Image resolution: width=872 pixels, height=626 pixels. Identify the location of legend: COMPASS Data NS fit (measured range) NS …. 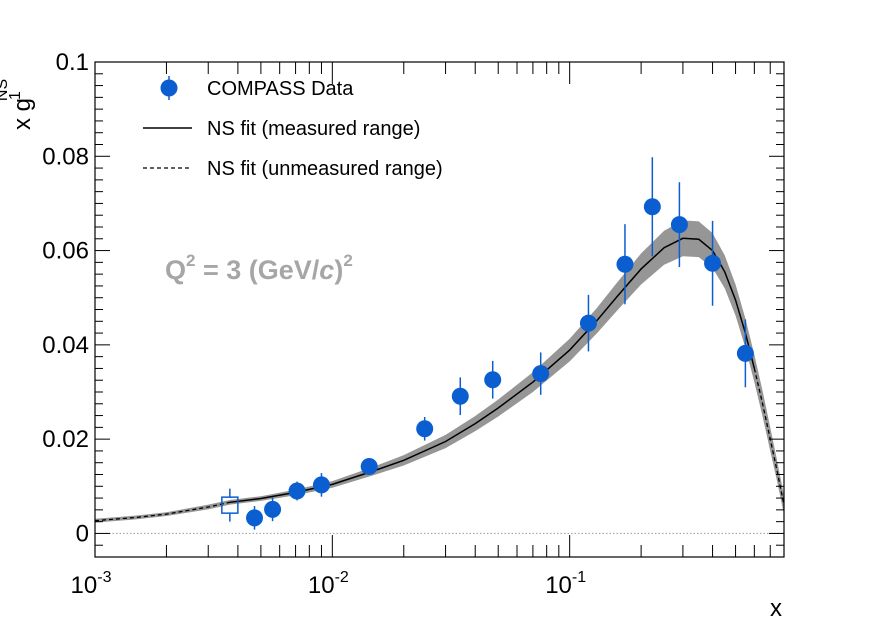
(293, 128).